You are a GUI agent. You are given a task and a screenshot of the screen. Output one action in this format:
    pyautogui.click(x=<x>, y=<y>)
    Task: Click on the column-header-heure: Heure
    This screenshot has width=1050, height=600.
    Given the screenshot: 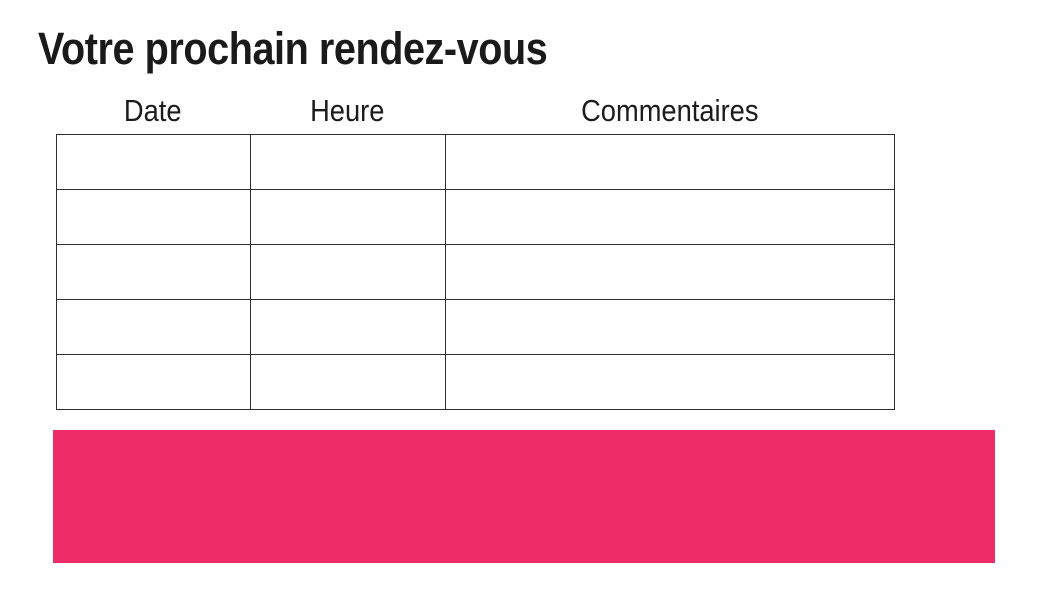 What is the action you would take?
    pyautogui.click(x=347, y=108)
    